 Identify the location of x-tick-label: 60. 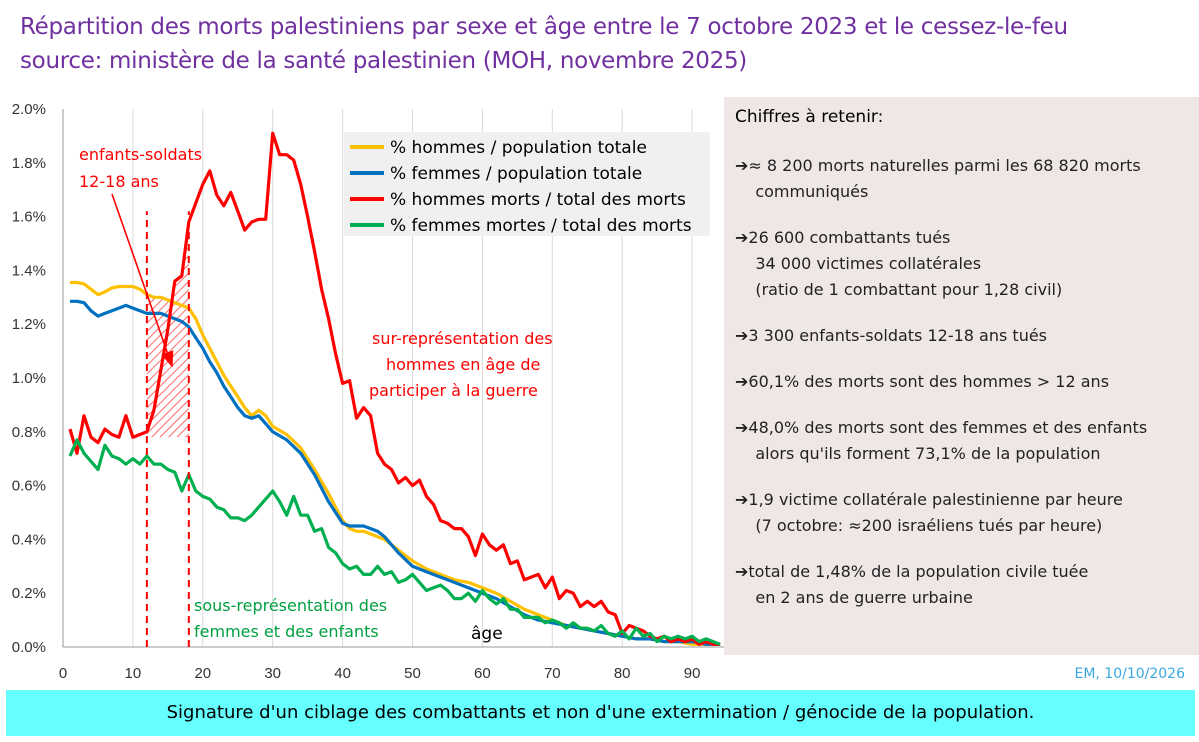
(482, 673).